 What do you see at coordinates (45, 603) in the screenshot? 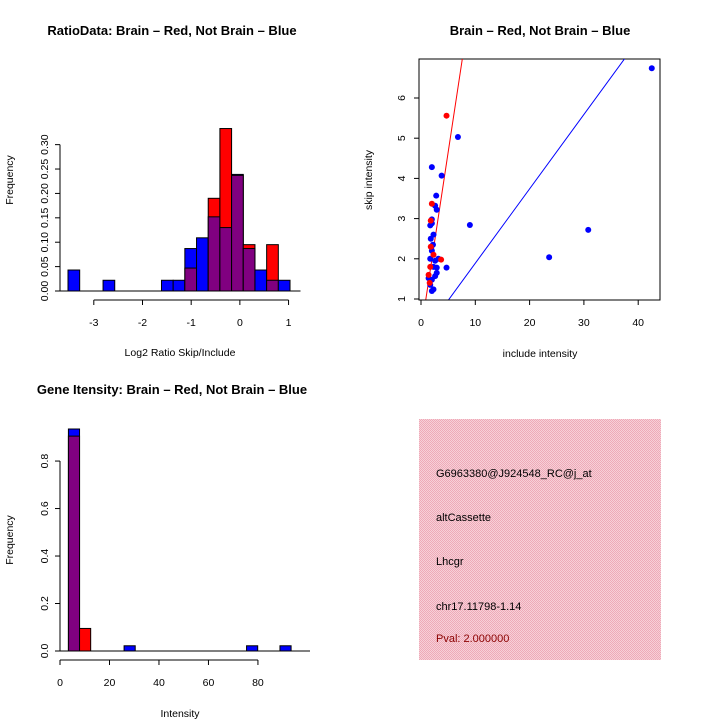
I see `y-tick-label: 0.2` at bounding box center [45, 603].